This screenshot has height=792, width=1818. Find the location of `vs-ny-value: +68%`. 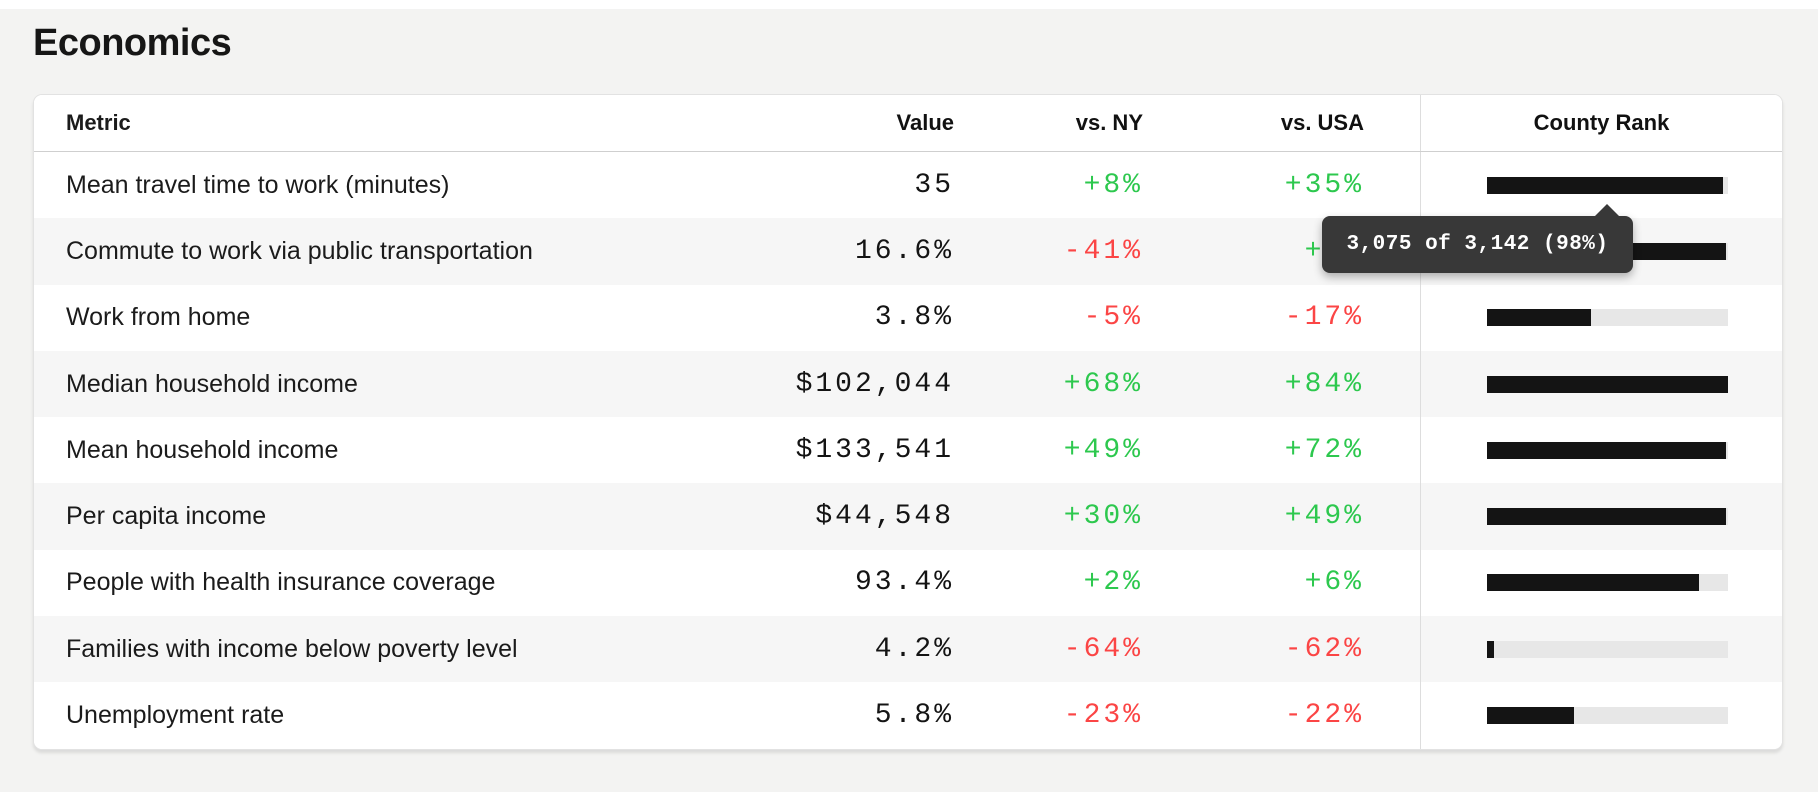

vs-ny-value: +68% is located at coordinates (1103, 384).